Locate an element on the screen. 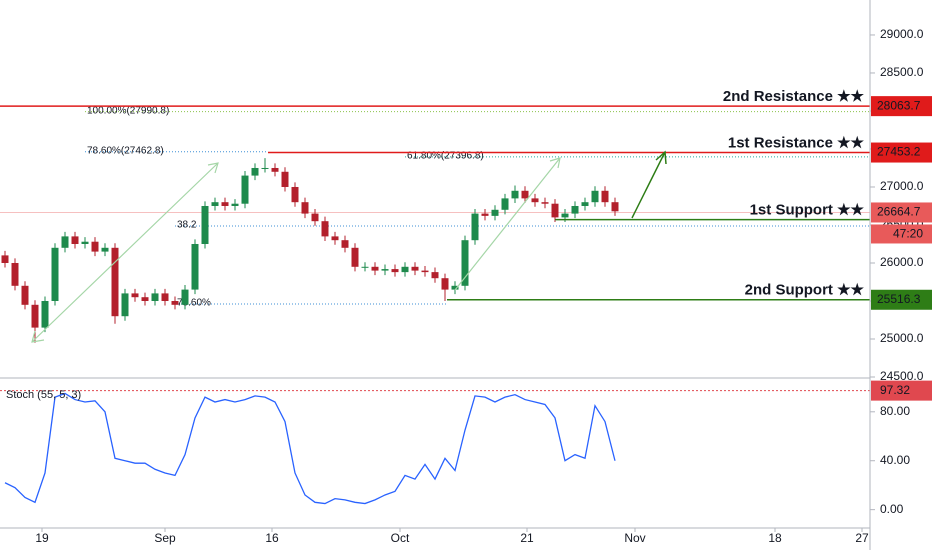  x-tick-label: Oct is located at coordinates (400, 538).